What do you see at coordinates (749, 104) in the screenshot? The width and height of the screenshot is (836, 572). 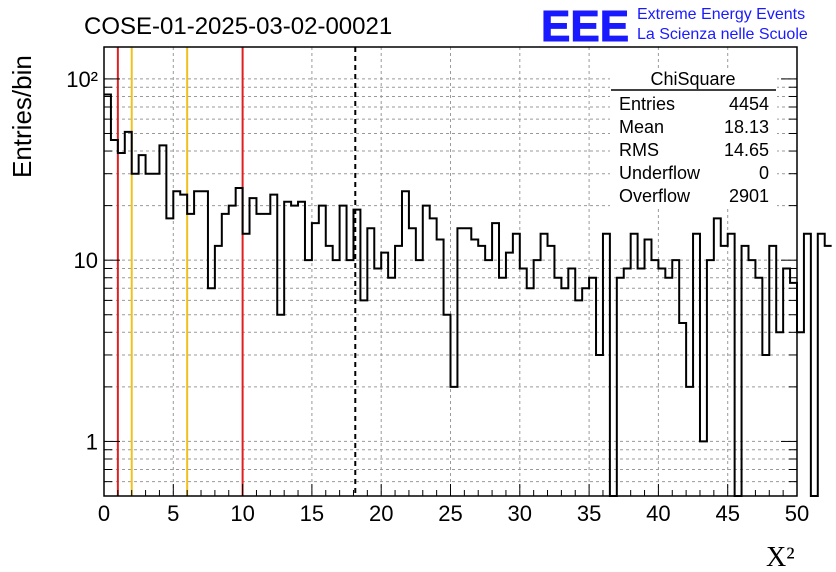 I see `stats-row-value: 4454` at bounding box center [749, 104].